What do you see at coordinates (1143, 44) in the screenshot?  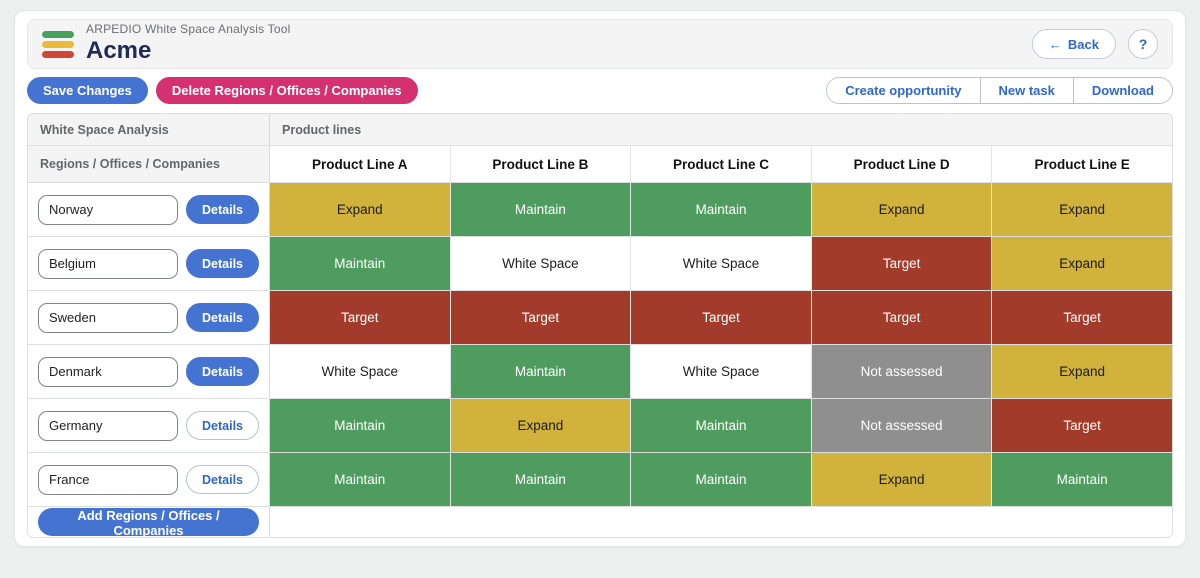 I see `help-button: ?` at bounding box center [1143, 44].